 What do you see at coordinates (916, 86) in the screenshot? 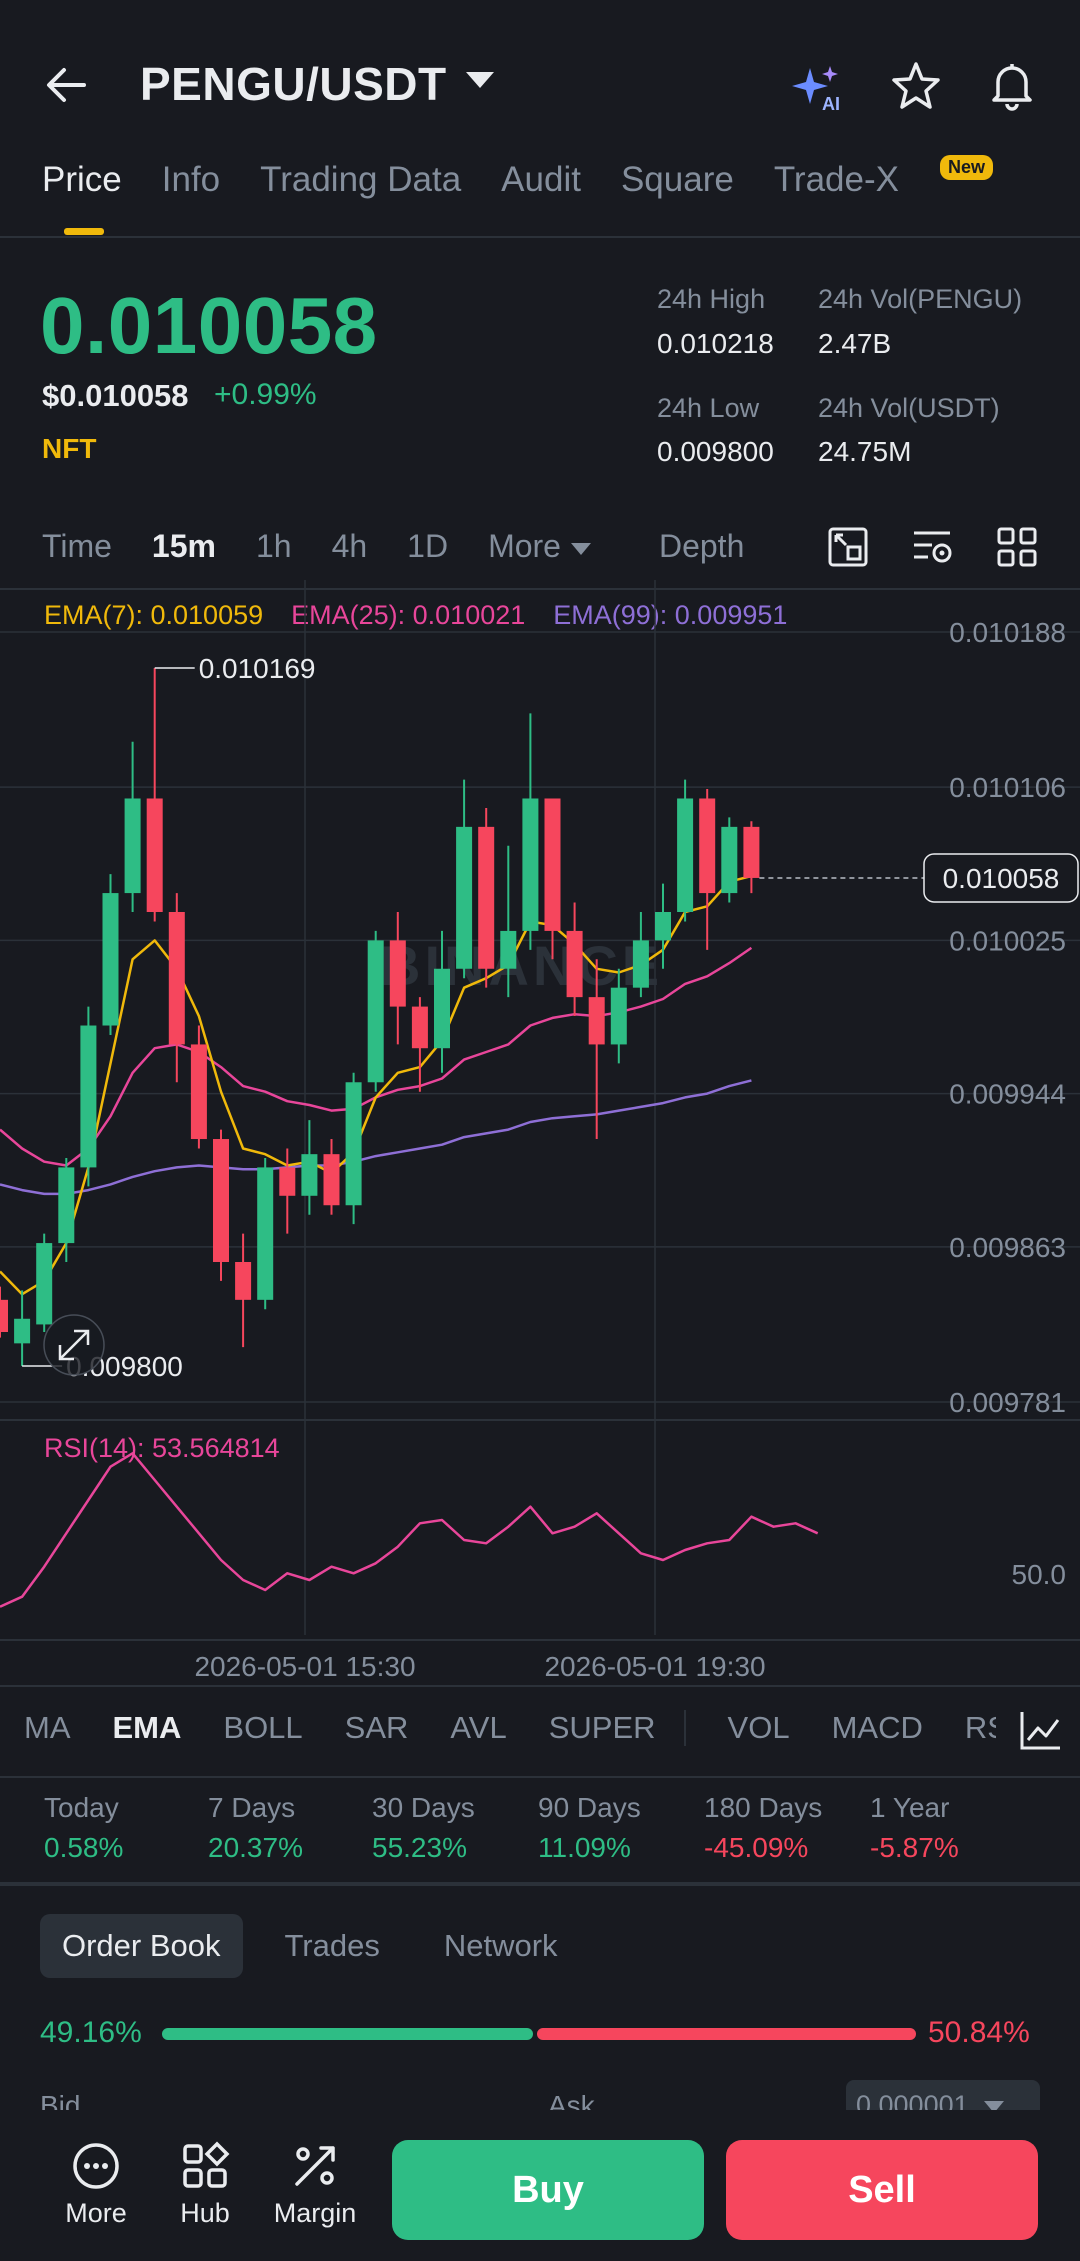
I see `star-icon` at bounding box center [916, 86].